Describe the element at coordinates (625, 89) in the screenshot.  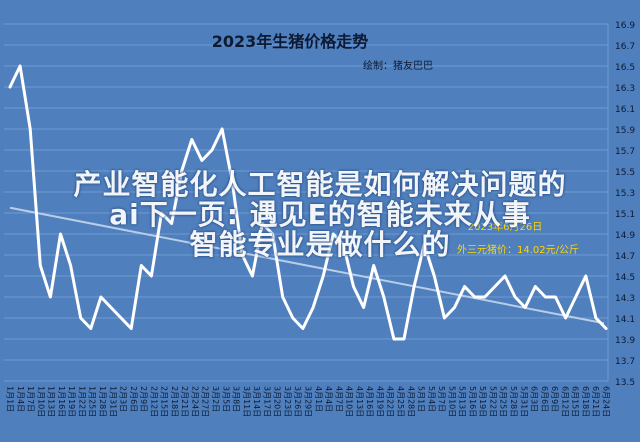
I see `y-tick-label: 16.3` at that location.